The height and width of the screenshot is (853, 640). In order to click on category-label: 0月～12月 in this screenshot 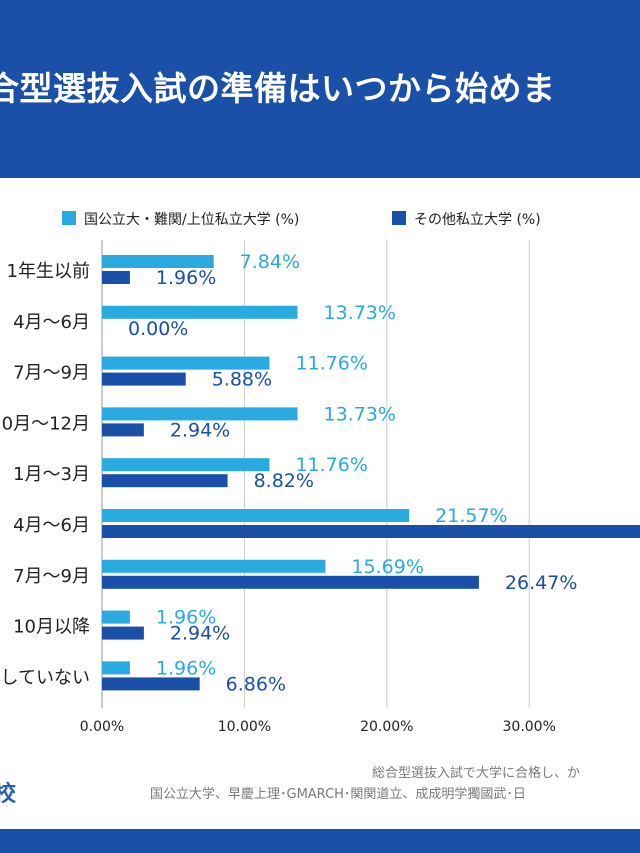, I will do `click(46, 423)`.